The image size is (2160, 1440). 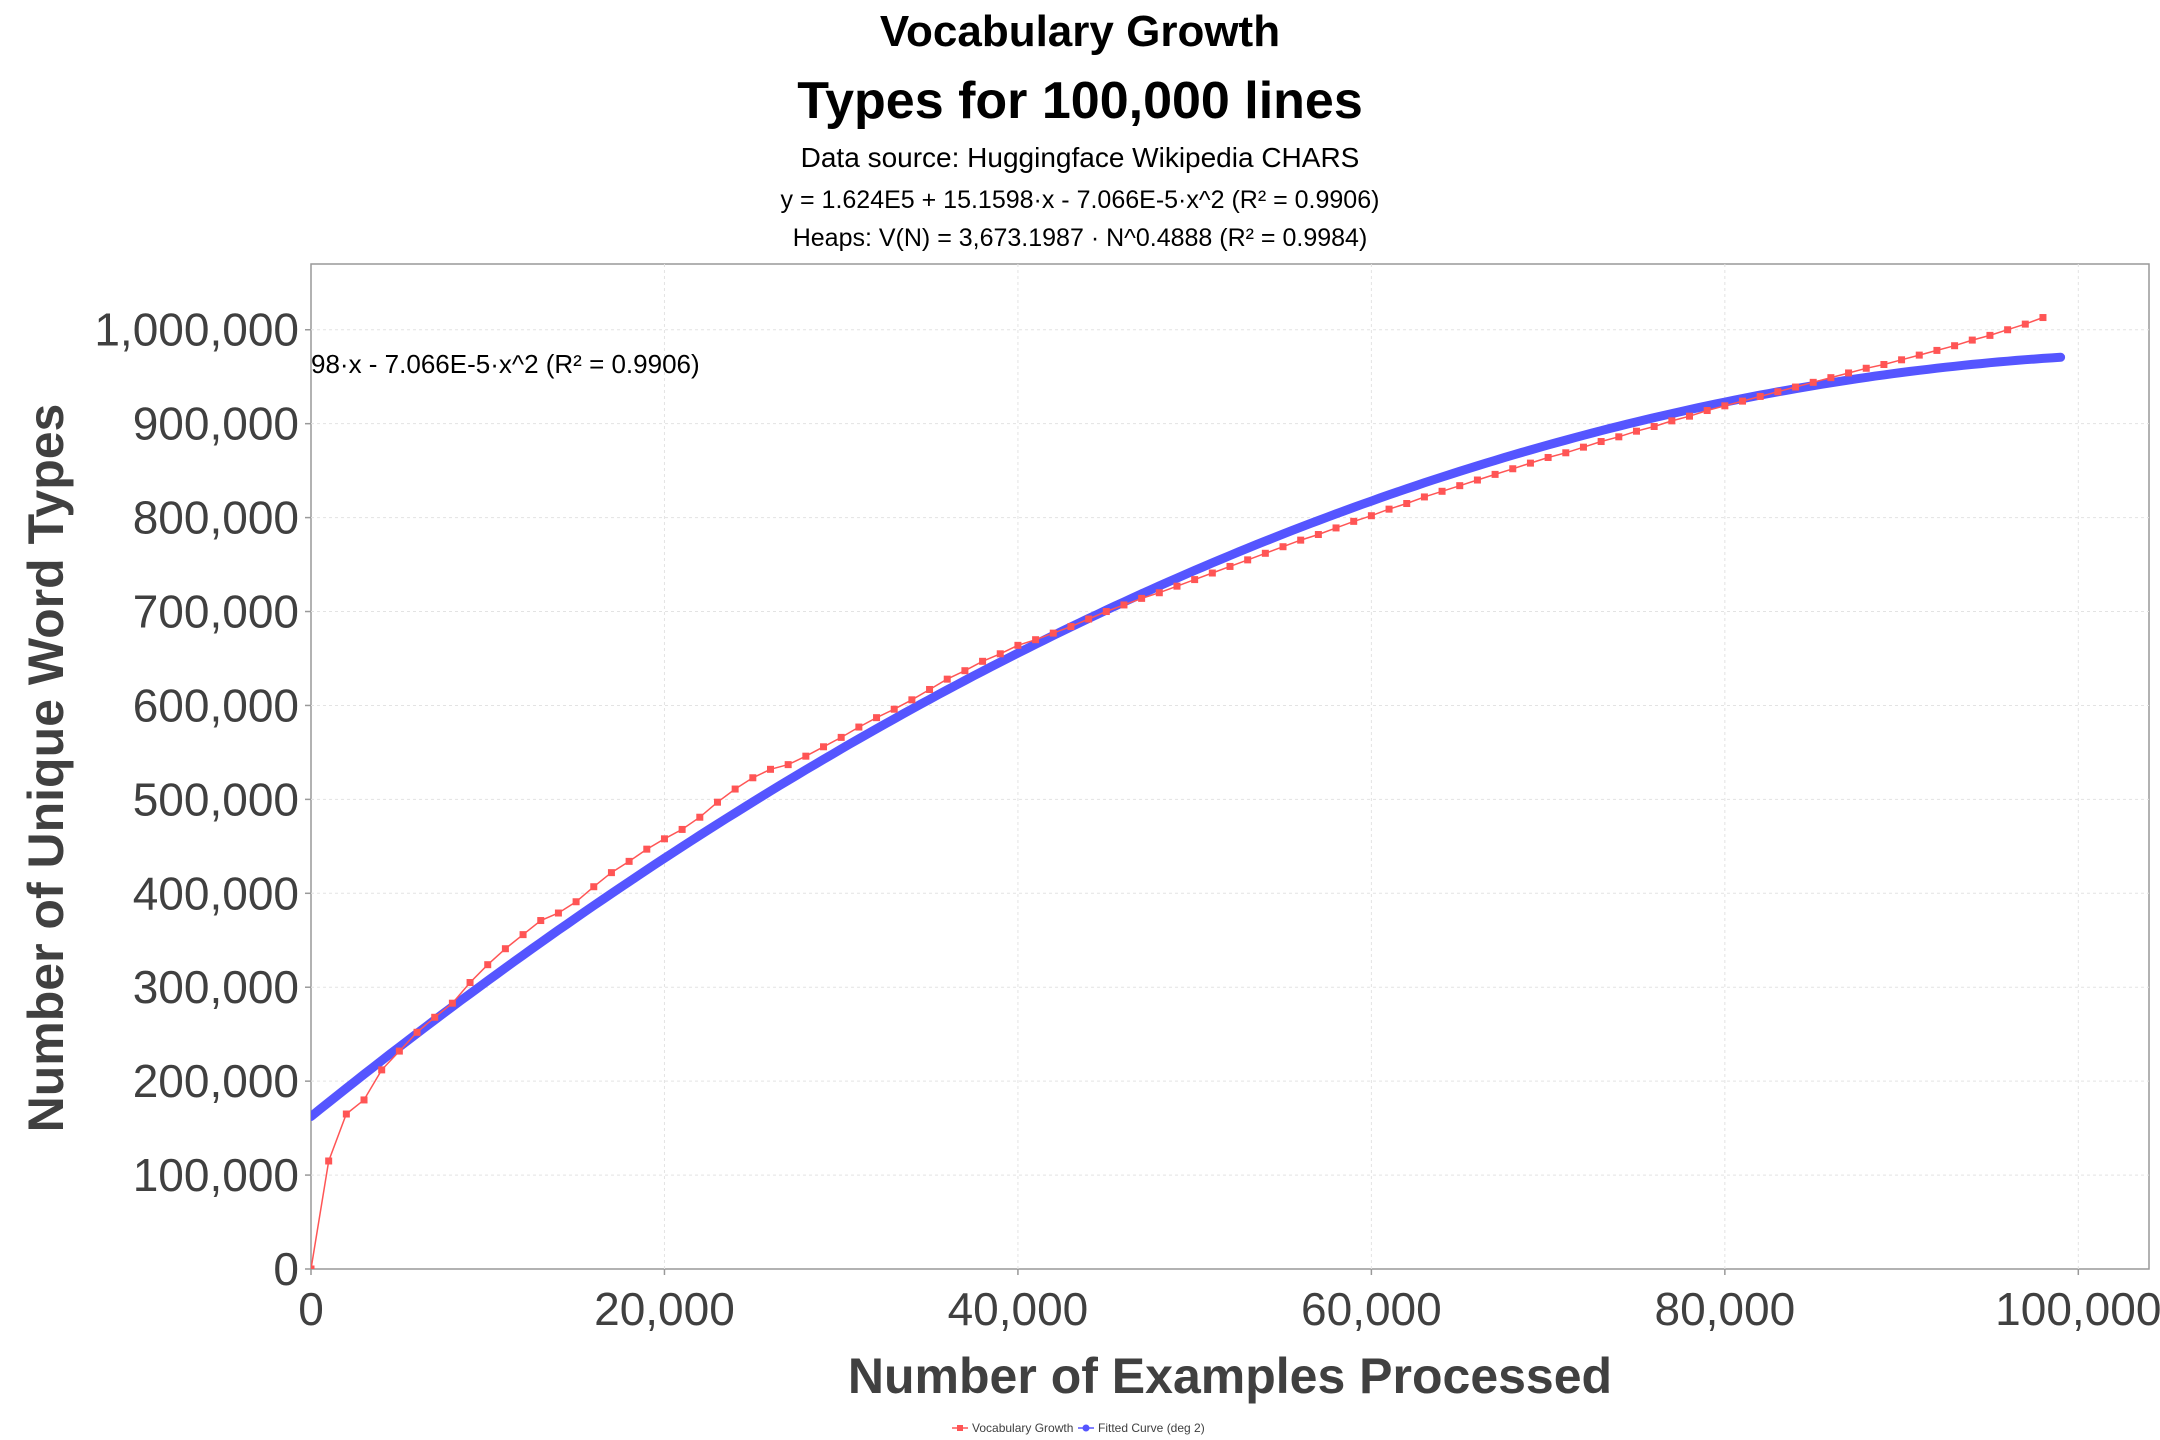 I want to click on y-tick-label-9: 900,000, so click(x=216, y=424).